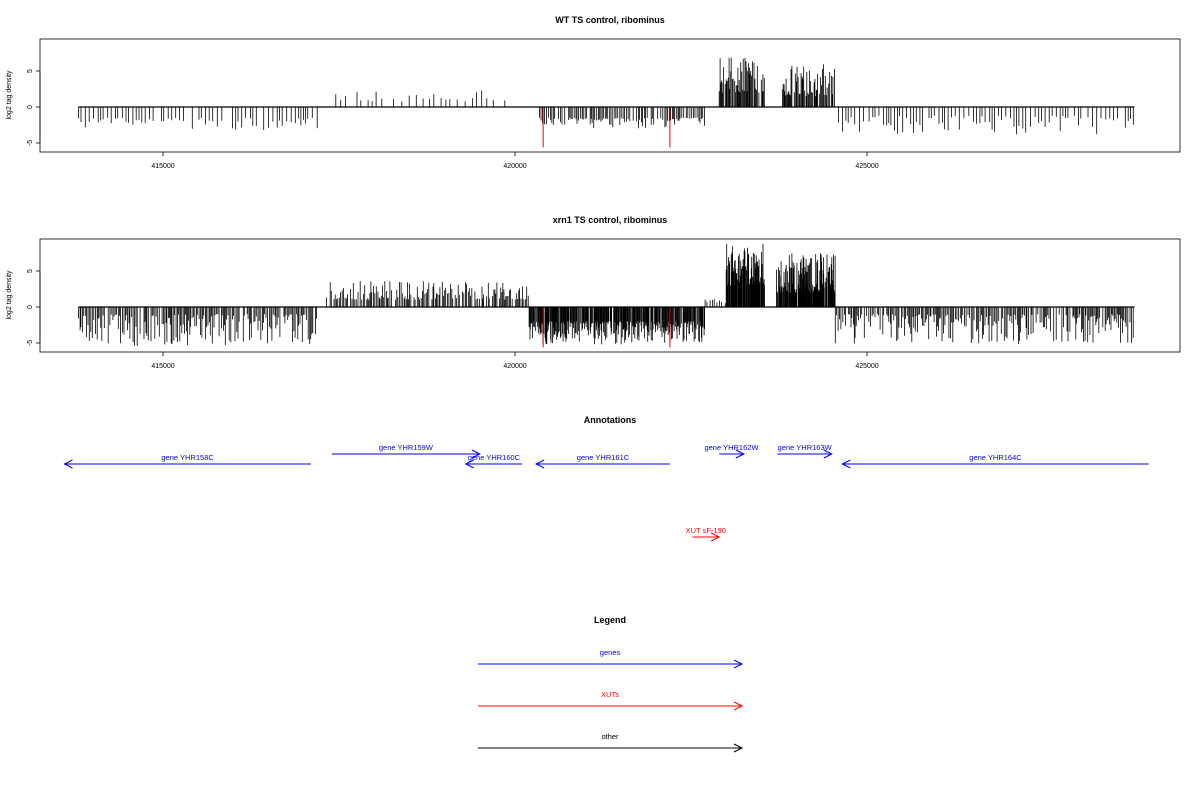 This screenshot has height=800, width=1200. What do you see at coordinates (494, 457) in the screenshot?
I see `annotation-label: gene YHR160C` at bounding box center [494, 457].